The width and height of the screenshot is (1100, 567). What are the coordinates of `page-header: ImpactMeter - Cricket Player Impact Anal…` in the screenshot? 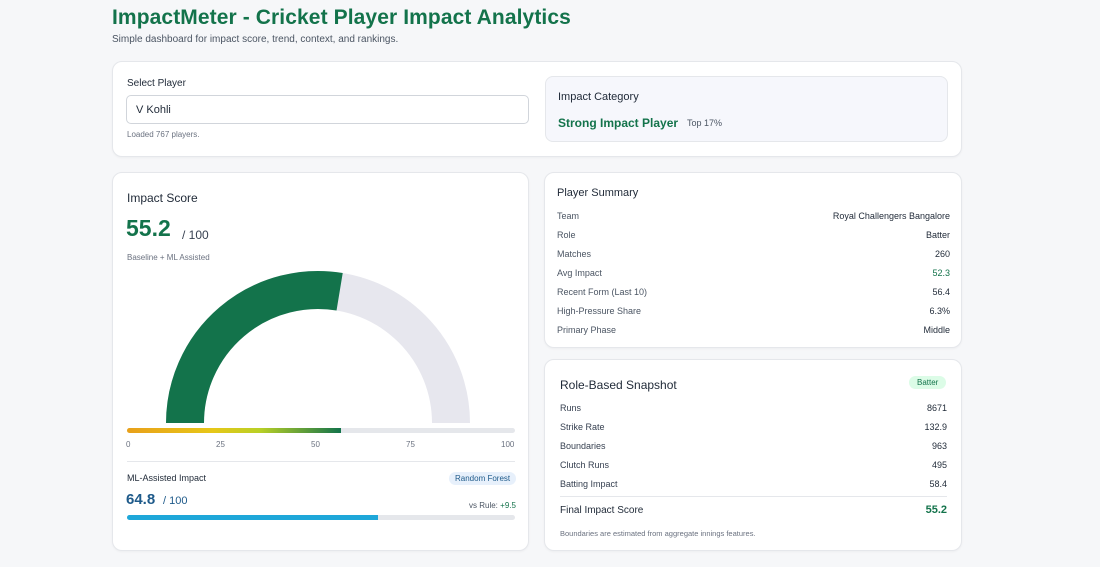 It's located at (341, 25).